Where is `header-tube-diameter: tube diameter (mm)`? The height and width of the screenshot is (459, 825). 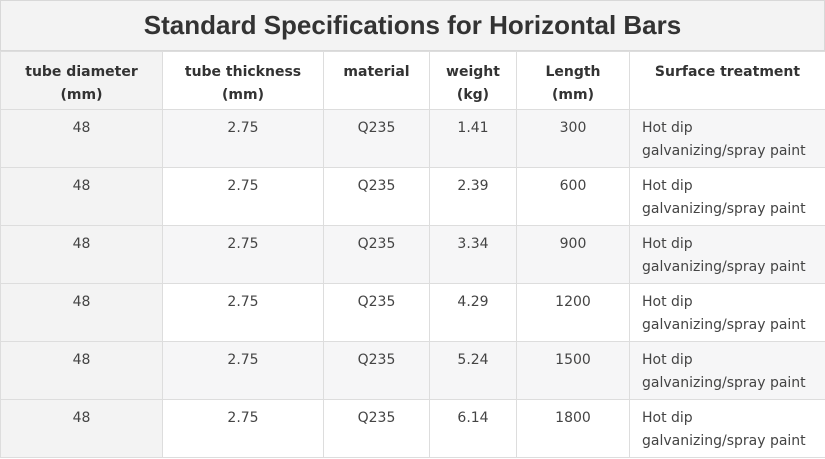
header-tube-diameter: tube diameter (mm) is located at coordinates (81, 80).